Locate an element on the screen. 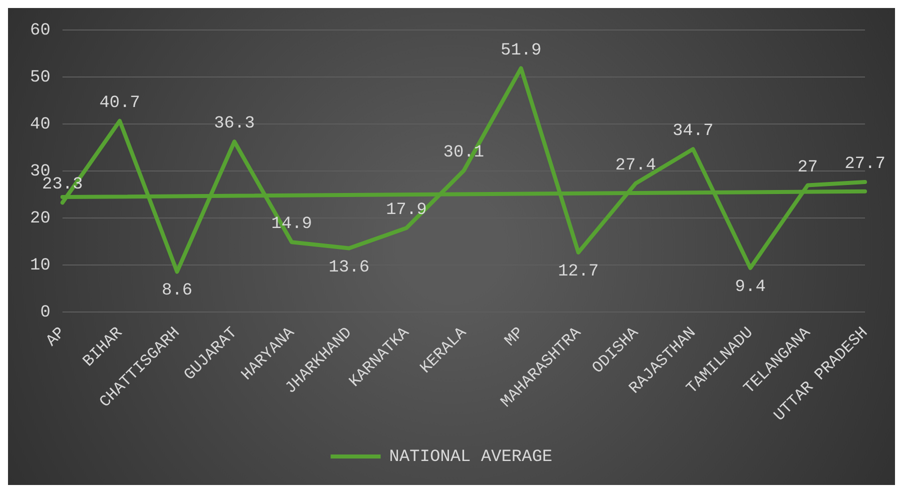 Image resolution: width=903 pixels, height=493 pixels. y-tick-label: 10 is located at coordinates (40, 266).